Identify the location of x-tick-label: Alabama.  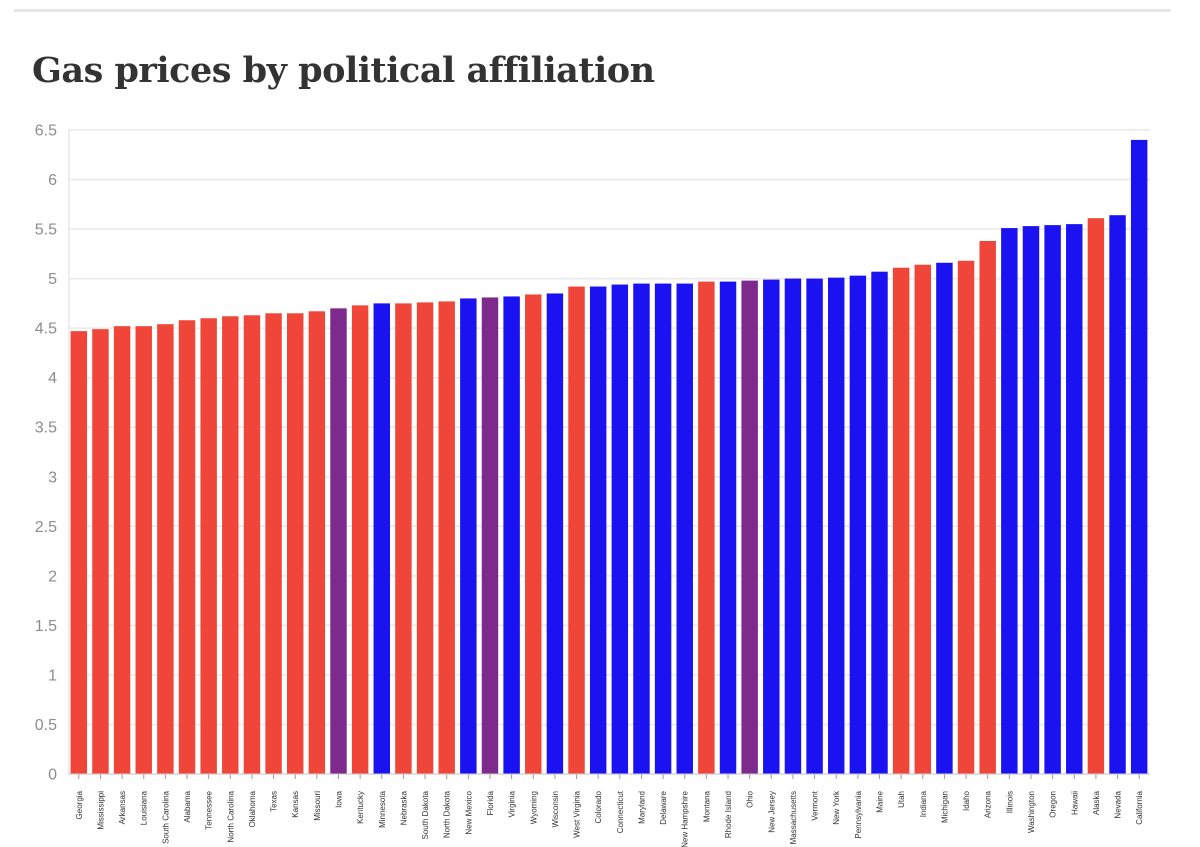
(187, 806).